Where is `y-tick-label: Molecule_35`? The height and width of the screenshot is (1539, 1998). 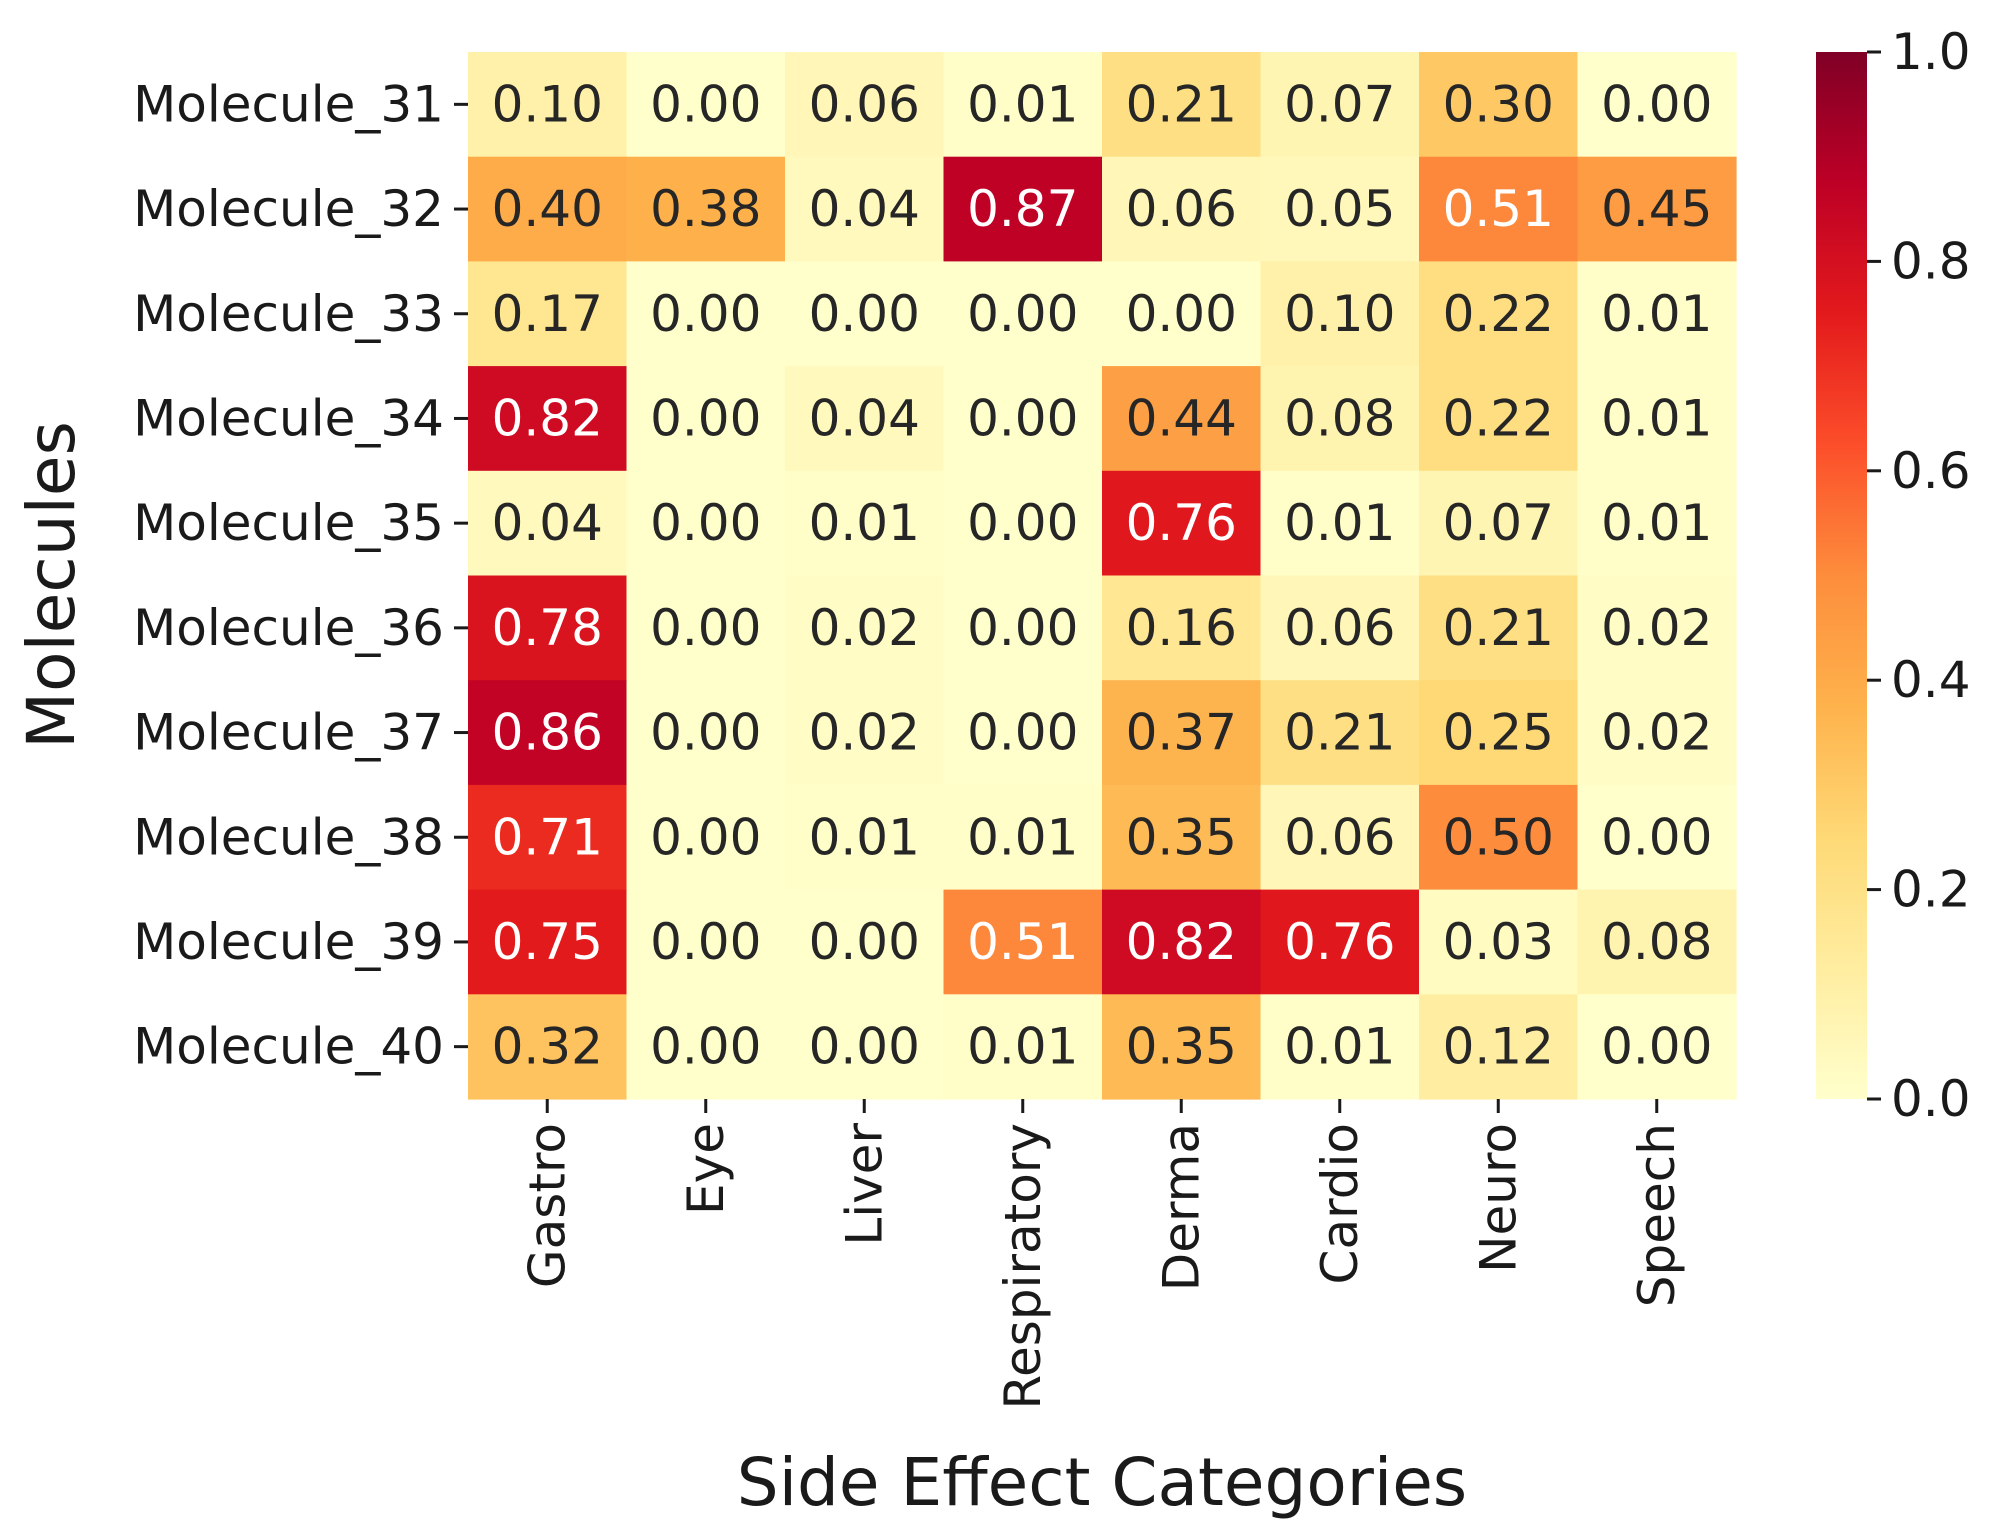
y-tick-label: Molecule_35 is located at coordinates (288, 523).